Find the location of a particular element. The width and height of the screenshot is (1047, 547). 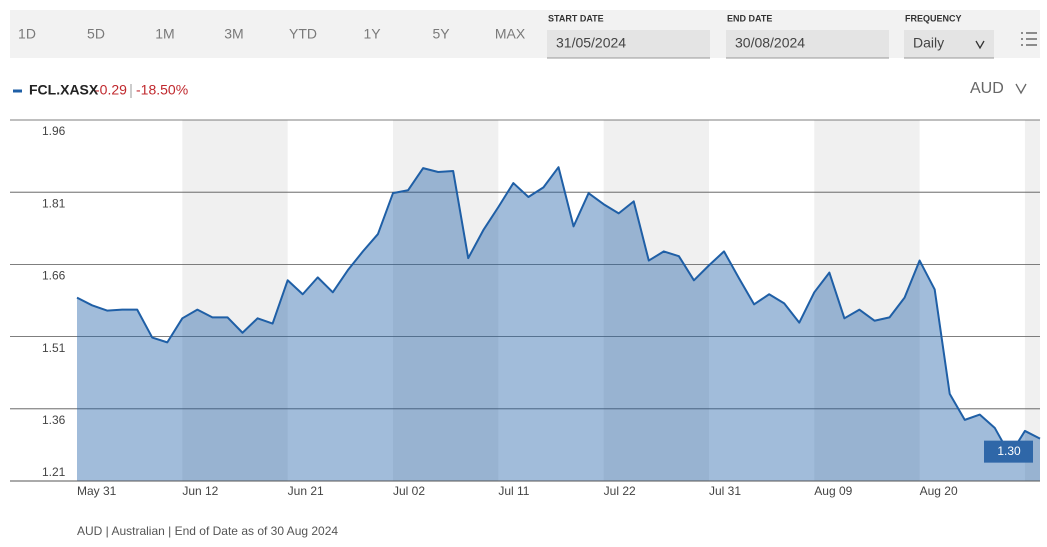

range-button: MAX is located at coordinates (510, 34).